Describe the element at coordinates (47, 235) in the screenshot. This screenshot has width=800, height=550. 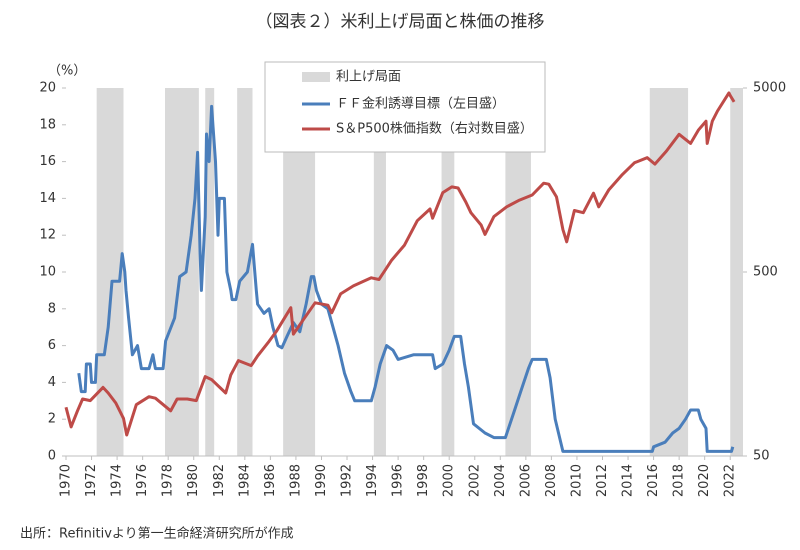
I see `y-tick-label: 12` at that location.